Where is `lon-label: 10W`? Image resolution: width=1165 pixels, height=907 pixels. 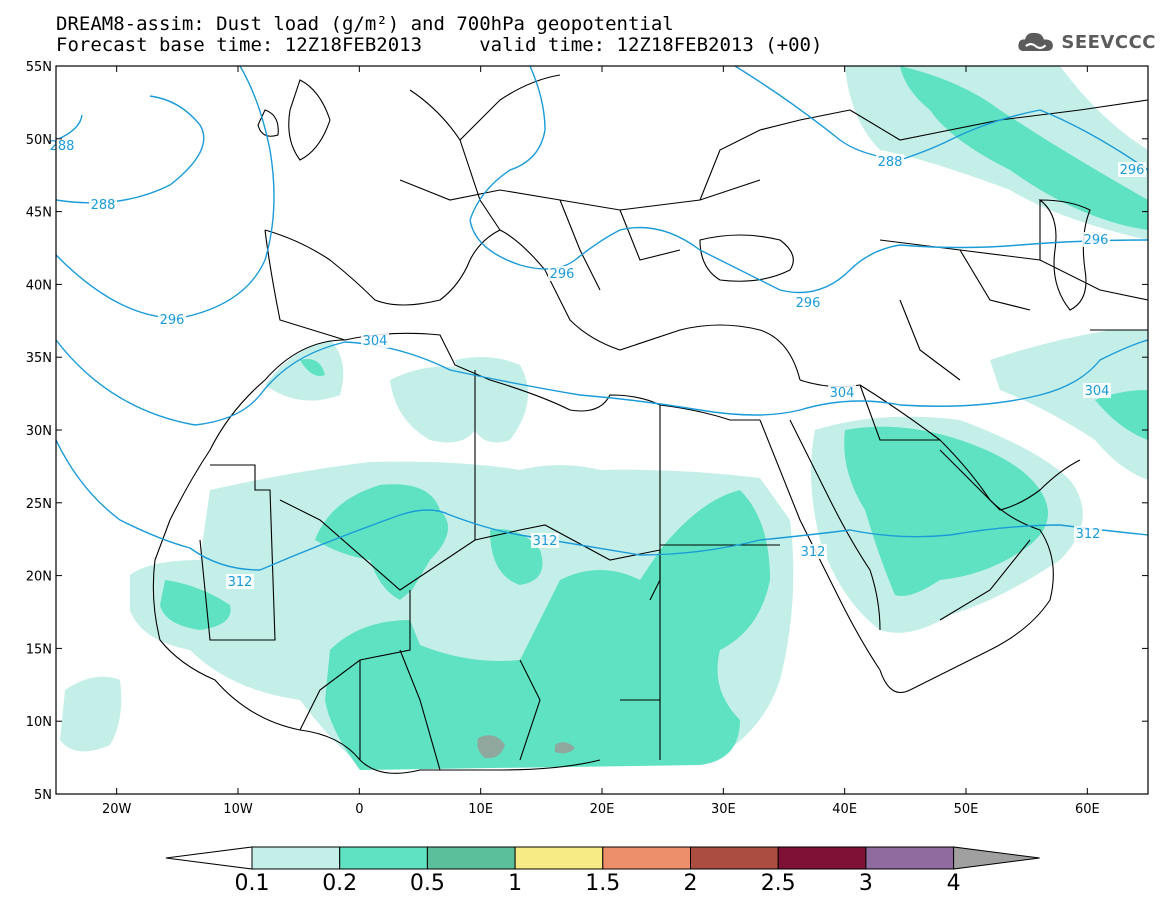 lon-label: 10W is located at coordinates (238, 809).